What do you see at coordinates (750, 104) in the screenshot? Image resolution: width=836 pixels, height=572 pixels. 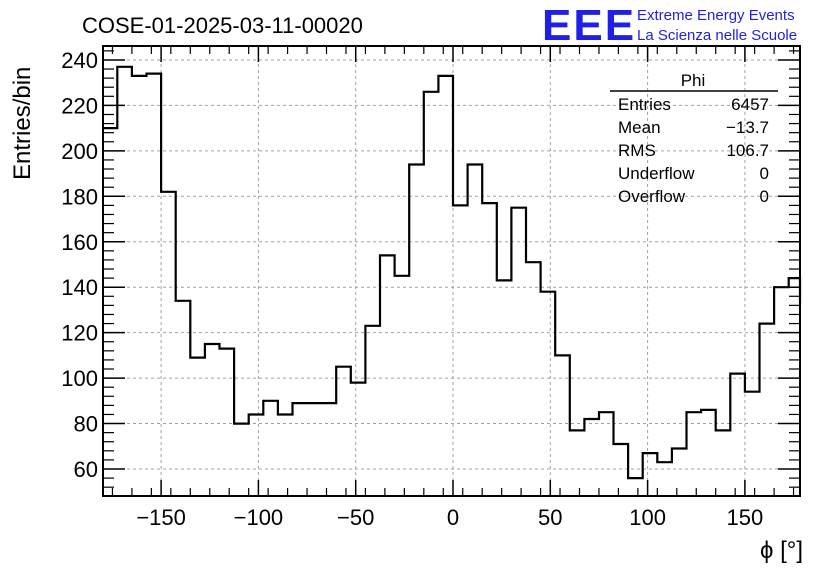 I see `stats-row-value: 6457` at bounding box center [750, 104].